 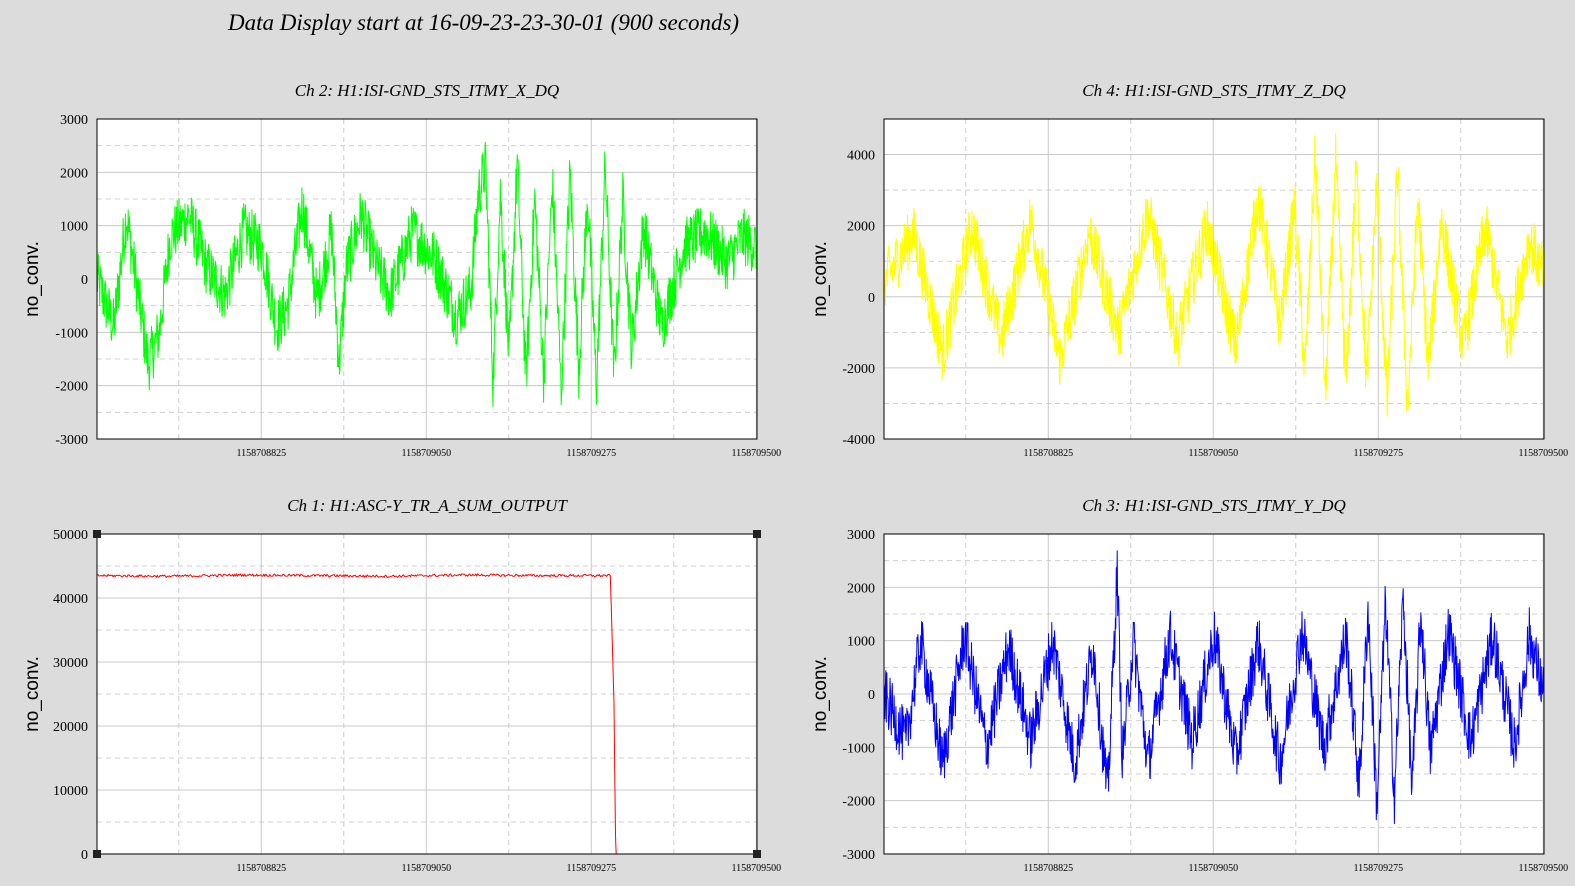 I want to click on y-tick-label: -4000, so click(x=858, y=440).